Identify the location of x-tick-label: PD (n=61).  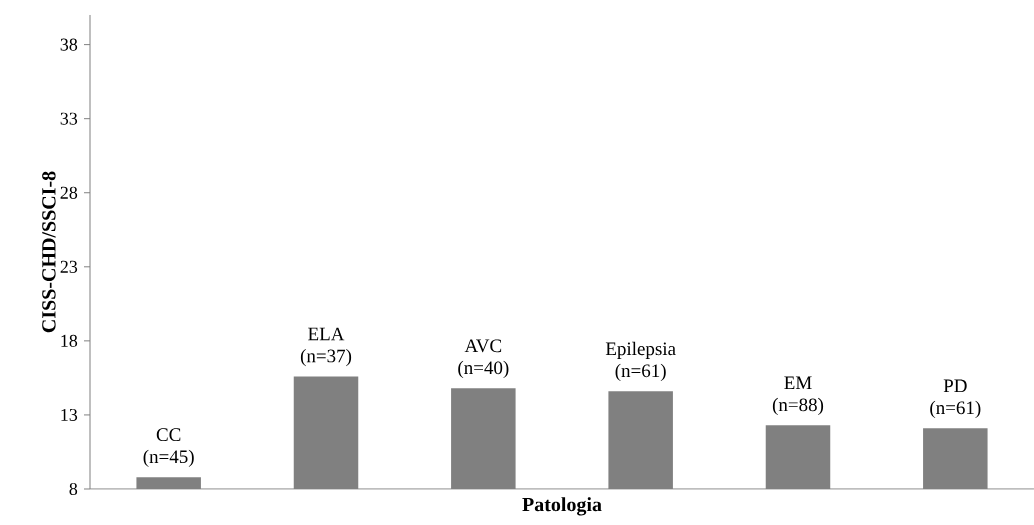
(955, 399).